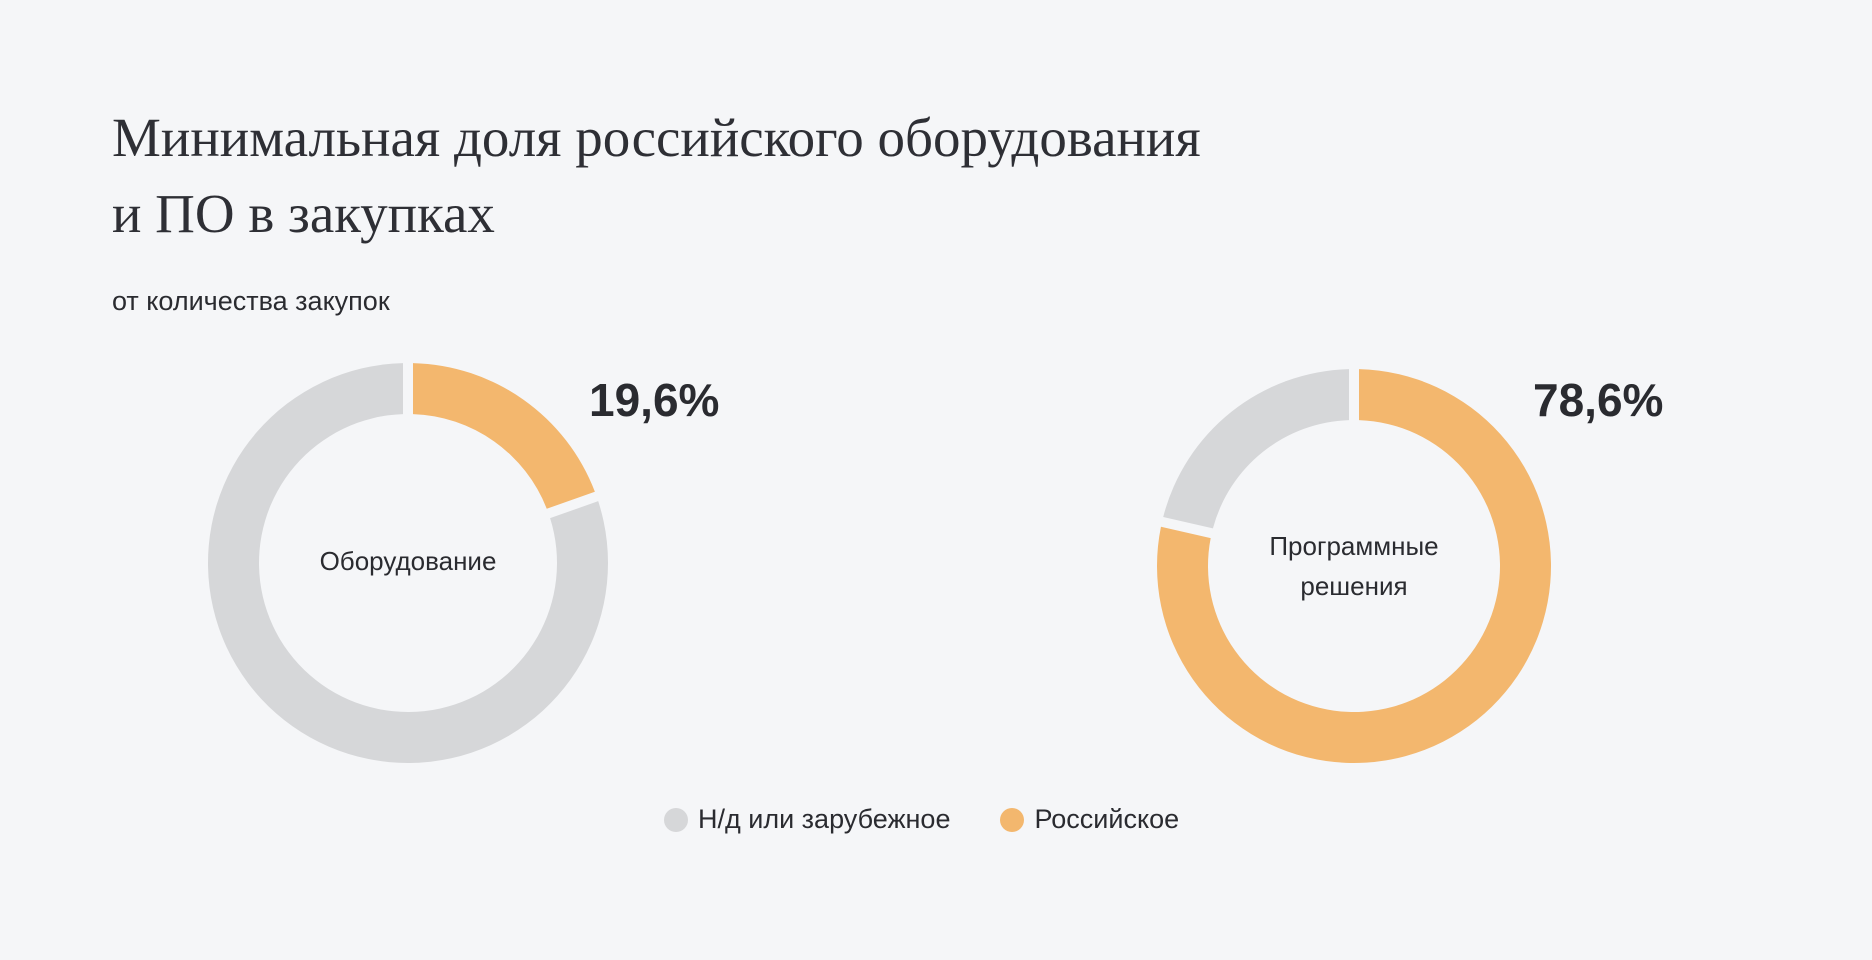 Image resolution: width=1872 pixels, height=960 pixels. I want to click on donut-equipment-percent-label: 19,6%, so click(654, 400).